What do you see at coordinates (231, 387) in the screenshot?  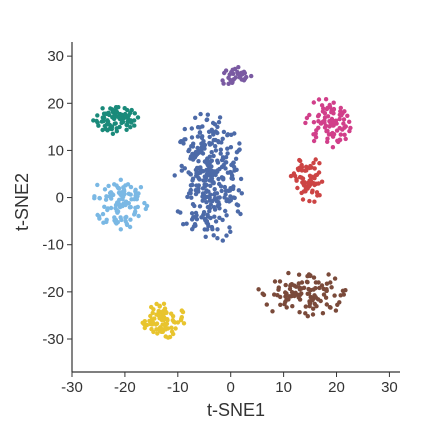 I see `x-tick-label: 0` at bounding box center [231, 387].